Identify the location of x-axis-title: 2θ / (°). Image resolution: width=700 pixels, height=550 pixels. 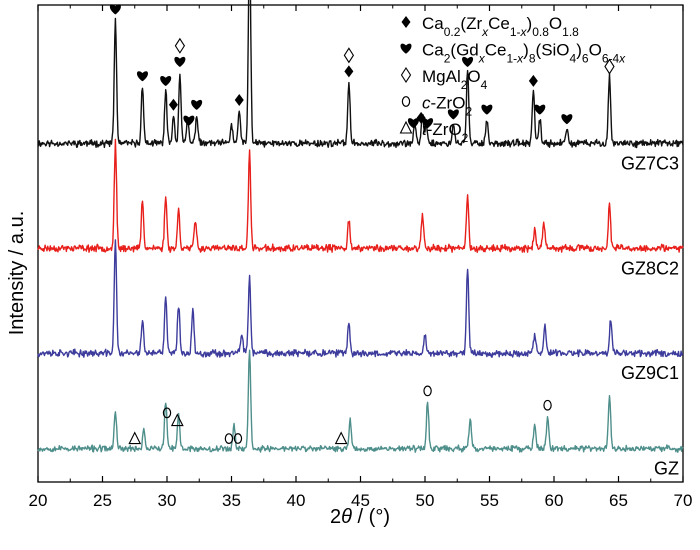
(360, 517).